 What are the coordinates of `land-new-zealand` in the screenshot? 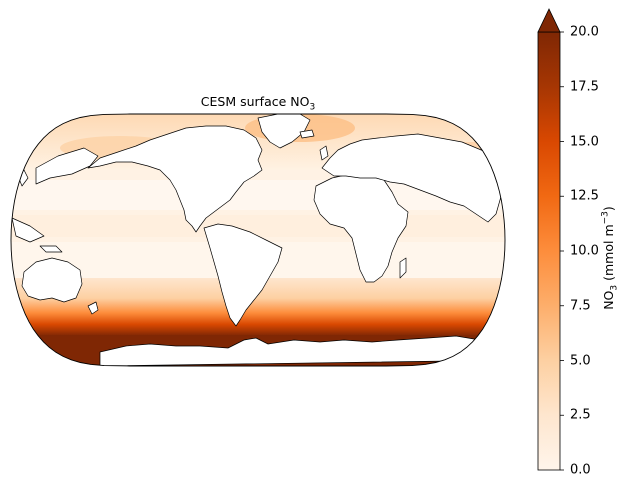 It's located at (93, 308).